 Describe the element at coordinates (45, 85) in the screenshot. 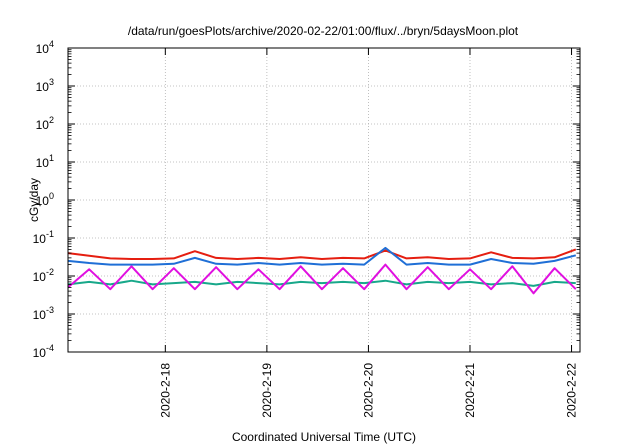

I see `y-tick-label: 10³` at that location.